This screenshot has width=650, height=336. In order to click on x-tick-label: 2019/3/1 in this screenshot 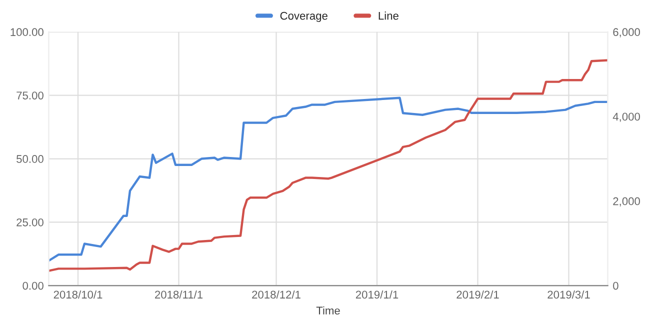, I will do `click(569, 294)`.